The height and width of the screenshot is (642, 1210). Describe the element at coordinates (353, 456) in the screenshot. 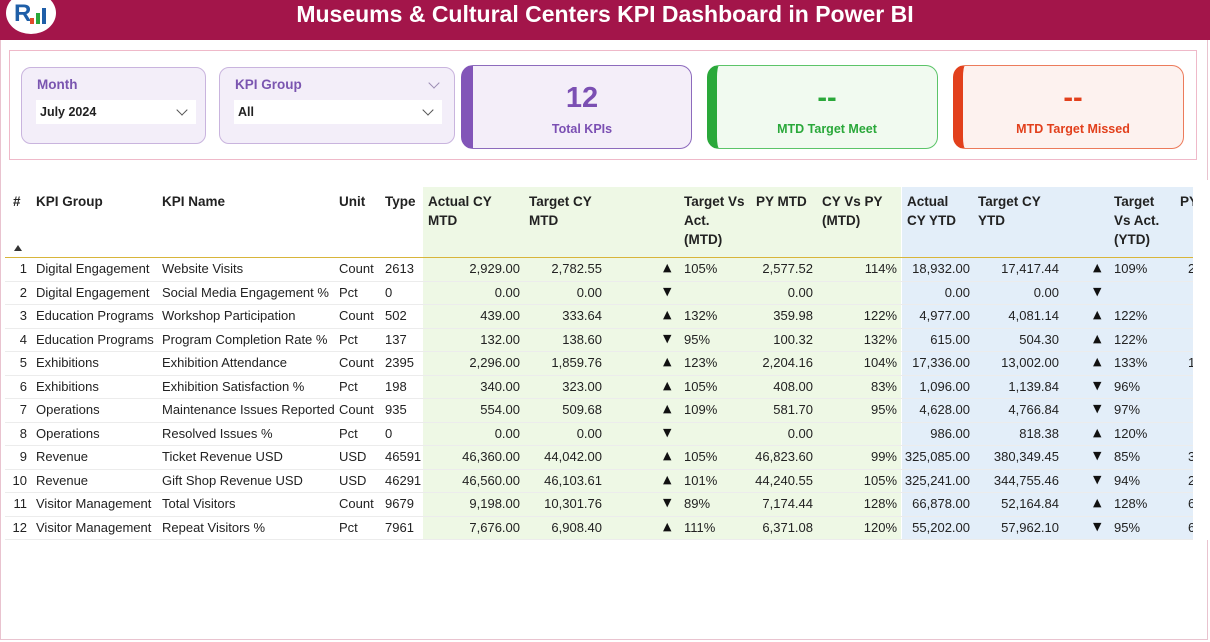

I see `cell-unit: USD` at that location.